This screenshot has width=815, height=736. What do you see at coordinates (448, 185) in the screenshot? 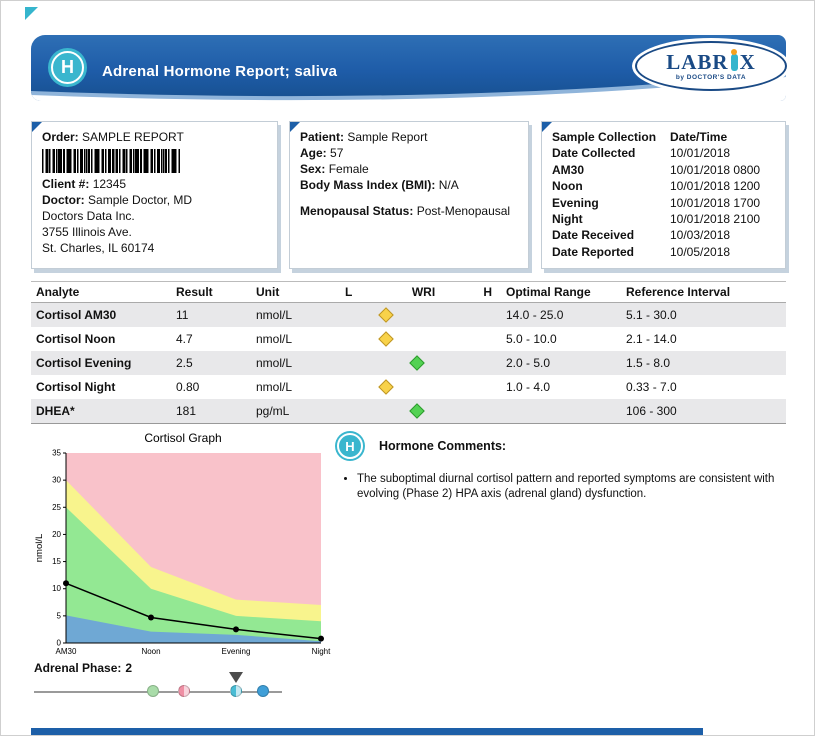
I see `bmi-value: N/A` at bounding box center [448, 185].